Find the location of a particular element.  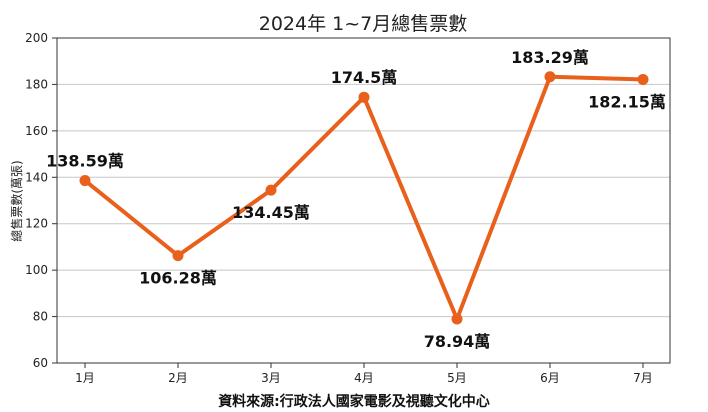

y-tick-label: 140 is located at coordinates (36, 177).